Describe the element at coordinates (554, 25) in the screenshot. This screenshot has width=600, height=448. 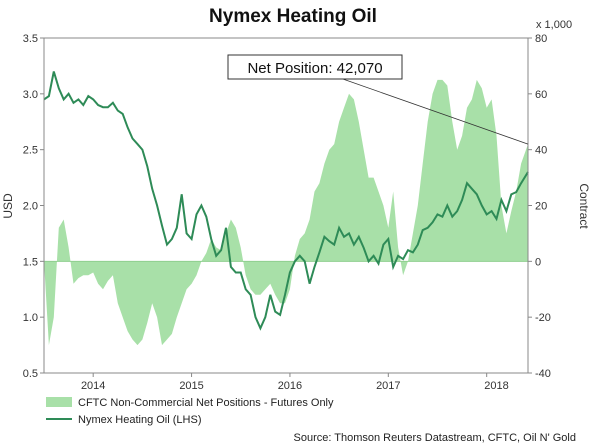
I see `right-unit-label: x 1,000` at that location.